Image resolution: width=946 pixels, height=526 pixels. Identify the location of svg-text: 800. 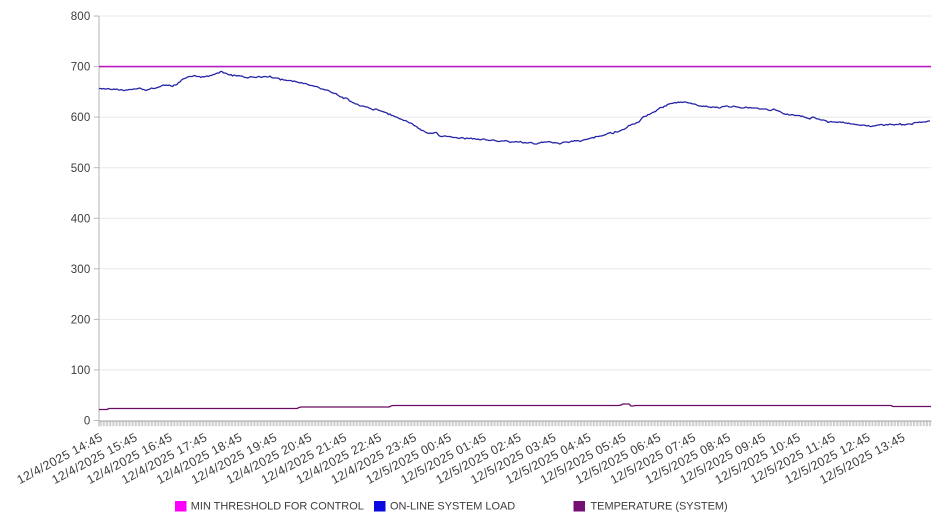
(81, 17).